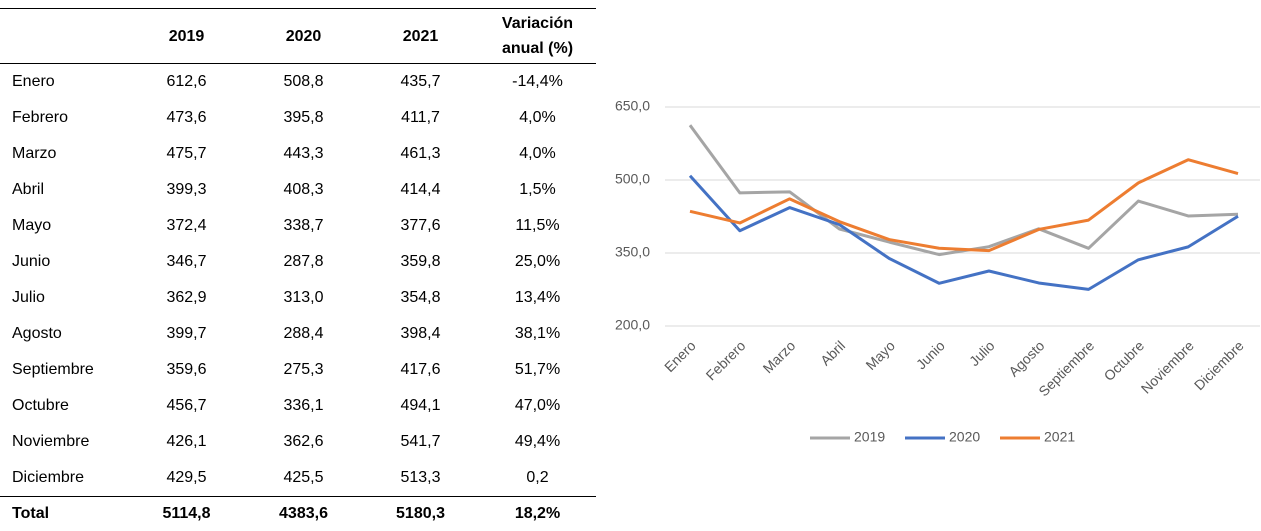  What do you see at coordinates (1059, 437) in the screenshot?
I see `legend-label: 2021` at bounding box center [1059, 437].